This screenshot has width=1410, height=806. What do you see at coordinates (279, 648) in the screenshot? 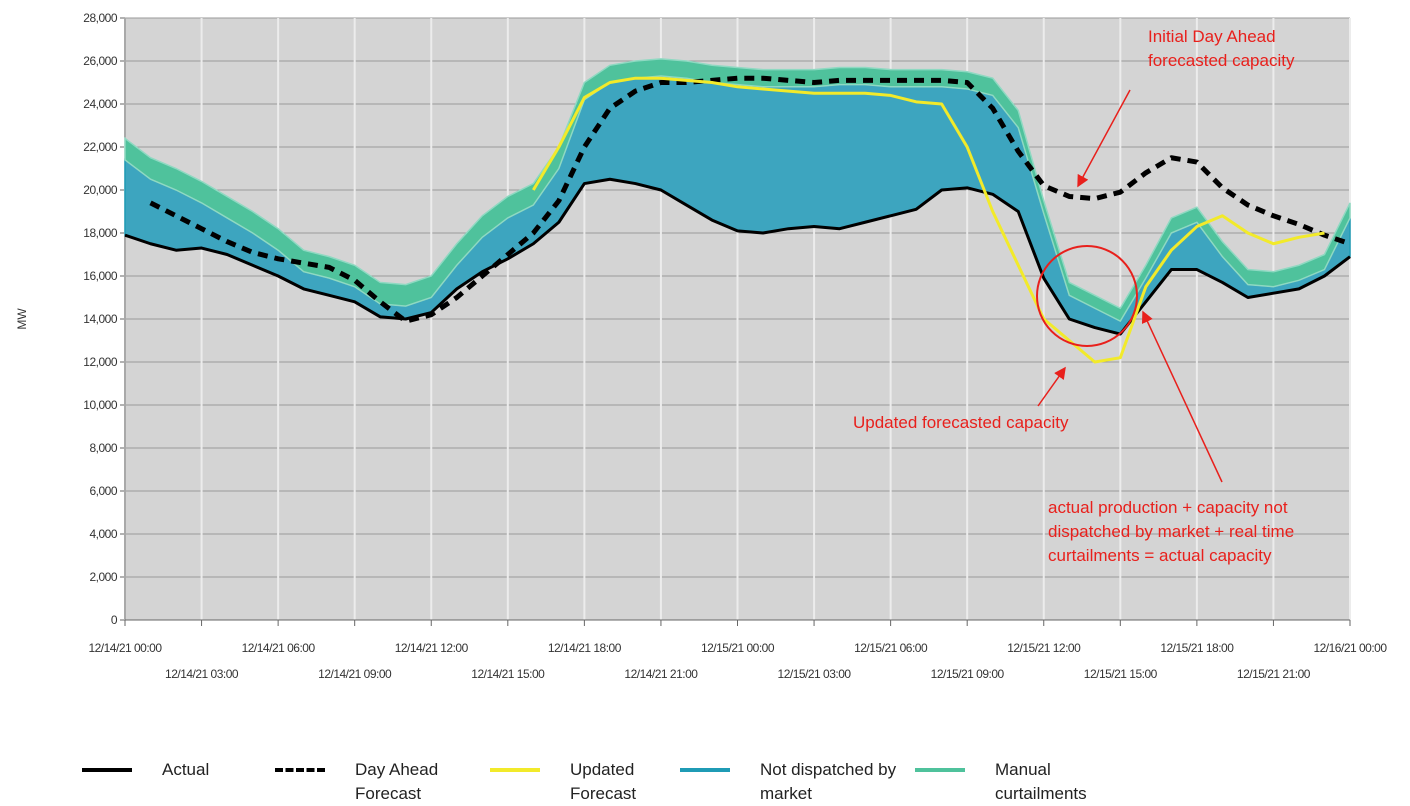
I see `x-tick-label: 12/14/21 06:00` at bounding box center [279, 648].